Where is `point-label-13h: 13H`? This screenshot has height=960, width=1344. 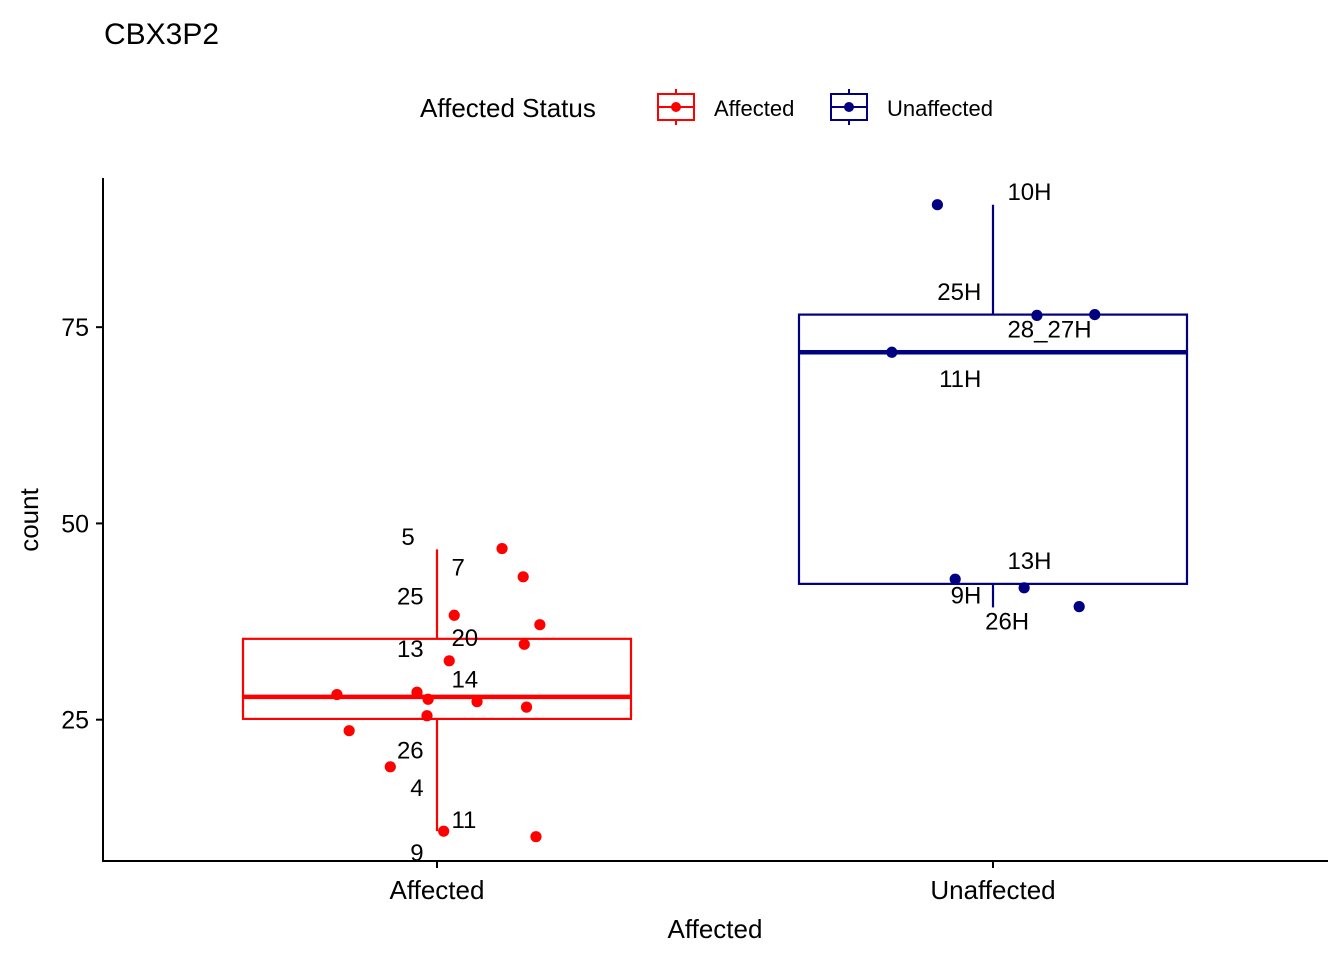
point-label-13h: 13H is located at coordinates (1029, 561).